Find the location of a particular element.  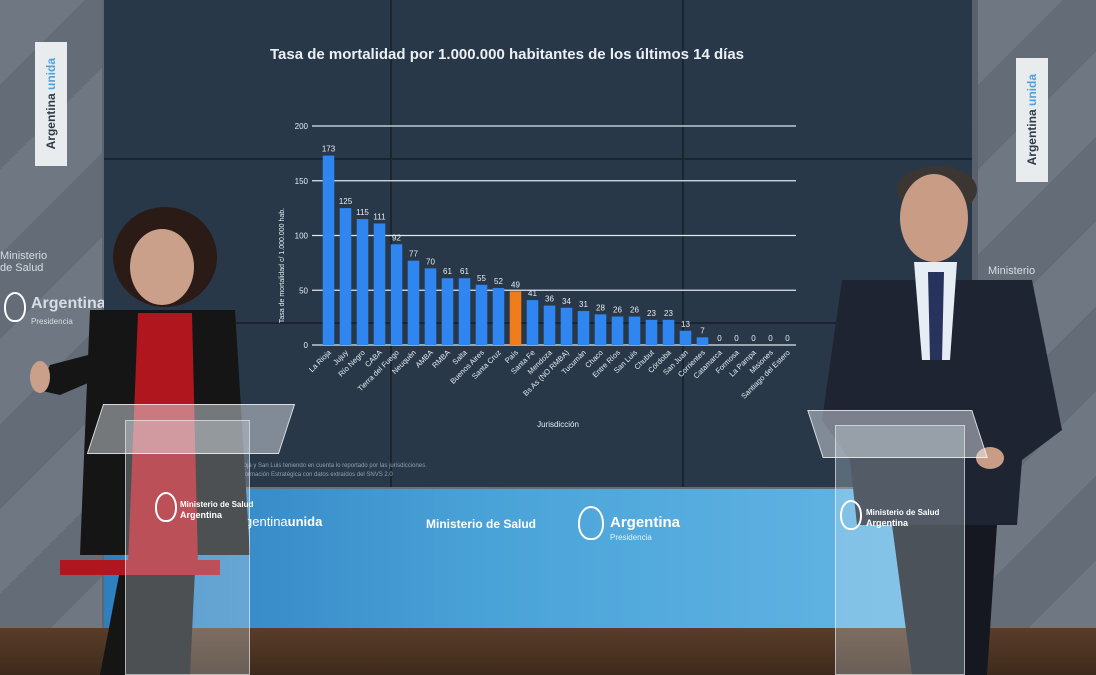

wall-ministry-label: Ministerio de Salud is located at coordinates (24, 262).